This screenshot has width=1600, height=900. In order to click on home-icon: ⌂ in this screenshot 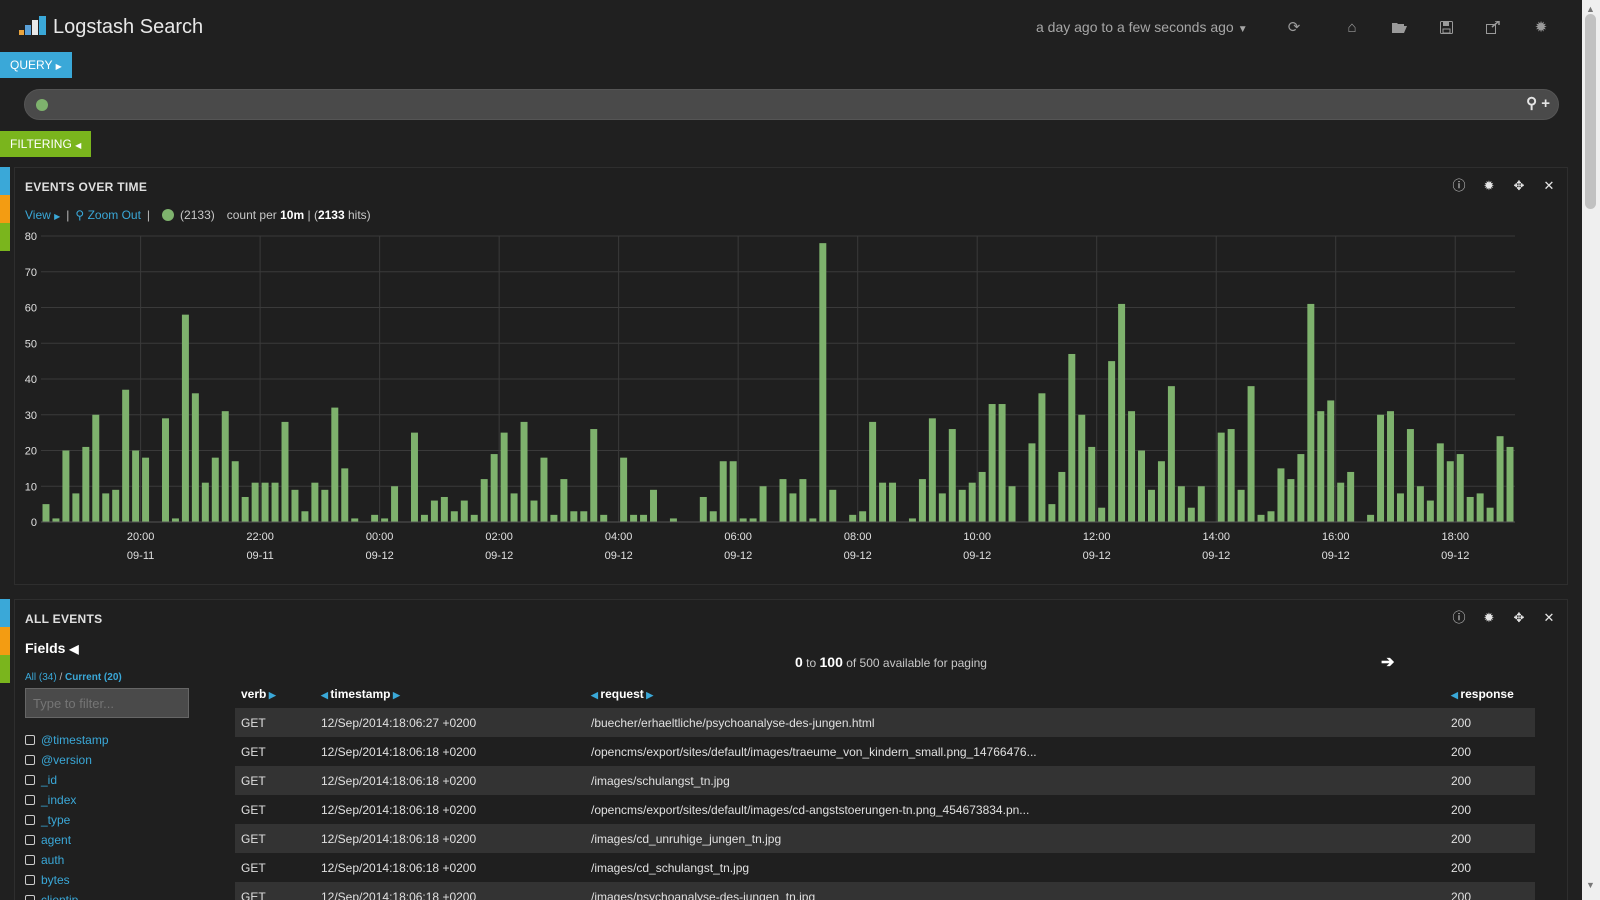, I will do `click(1352, 27)`.